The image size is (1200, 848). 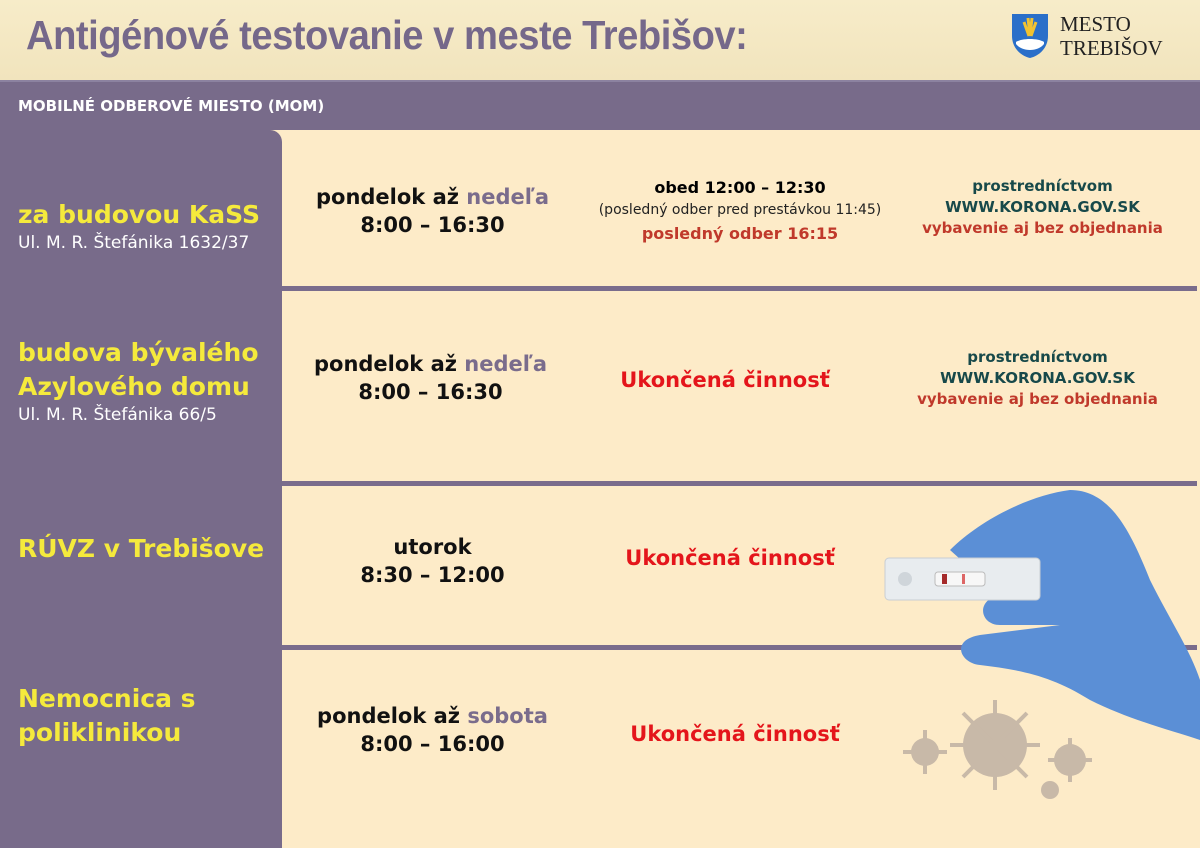 I want to click on address: Ul. M. R. Štefánika 1632/37, so click(x=134, y=243).